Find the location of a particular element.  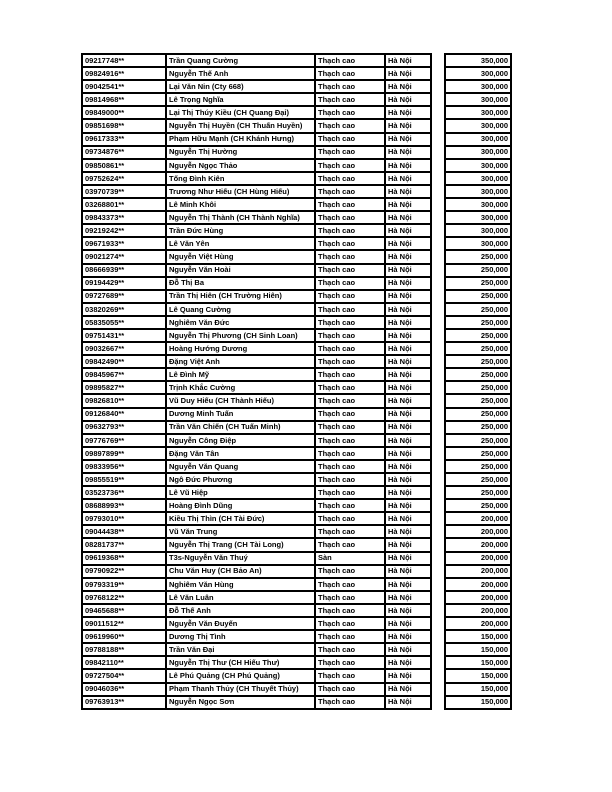

cell-name: Lê Văn Luân is located at coordinates (240, 597).